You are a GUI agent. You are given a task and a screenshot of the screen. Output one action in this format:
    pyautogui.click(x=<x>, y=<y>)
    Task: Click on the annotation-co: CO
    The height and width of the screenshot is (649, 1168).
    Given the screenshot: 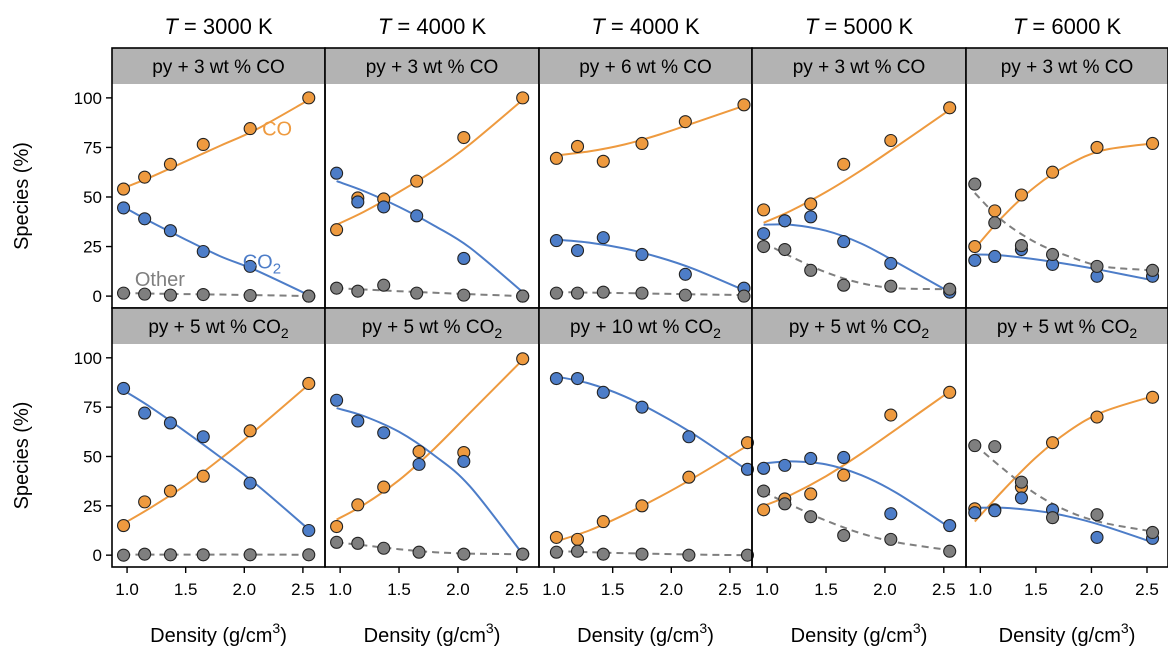 What is the action you would take?
    pyautogui.click(x=277, y=130)
    